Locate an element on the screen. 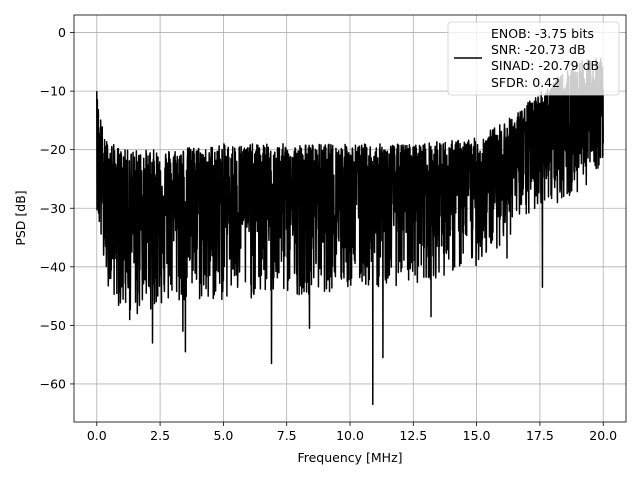 This screenshot has height=480, width=640. legend-sfdr: SFDR: 0.42 is located at coordinates (525, 82).